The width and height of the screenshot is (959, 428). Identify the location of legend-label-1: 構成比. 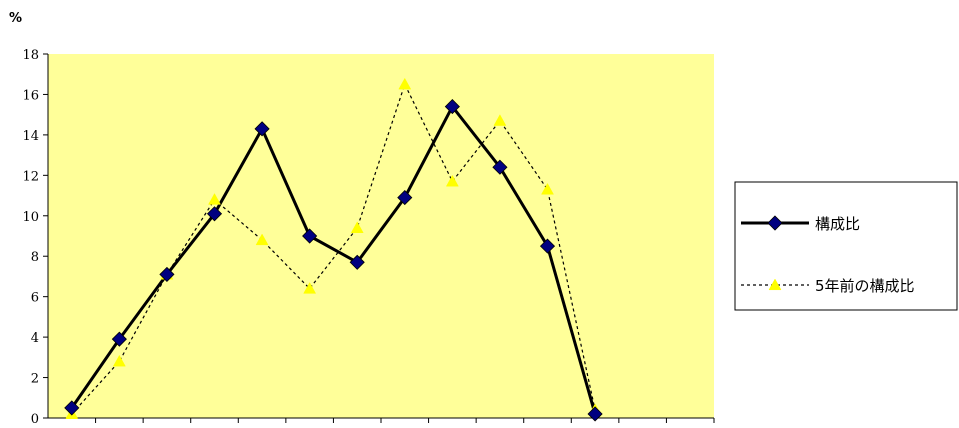
(837, 224).